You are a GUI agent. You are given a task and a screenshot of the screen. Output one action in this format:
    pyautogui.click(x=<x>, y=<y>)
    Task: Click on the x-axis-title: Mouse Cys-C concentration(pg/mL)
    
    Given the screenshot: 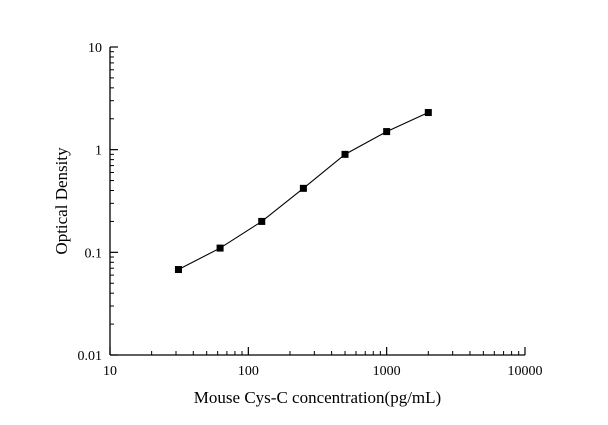 What is the action you would take?
    pyautogui.click(x=317, y=397)
    